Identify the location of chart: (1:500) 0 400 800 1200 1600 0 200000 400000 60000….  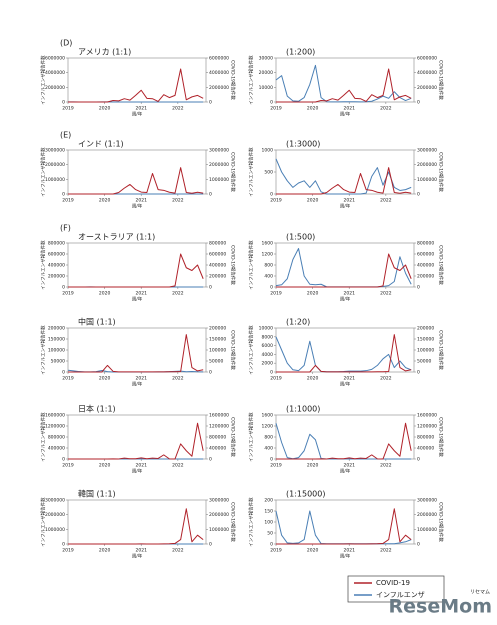
(346, 268).